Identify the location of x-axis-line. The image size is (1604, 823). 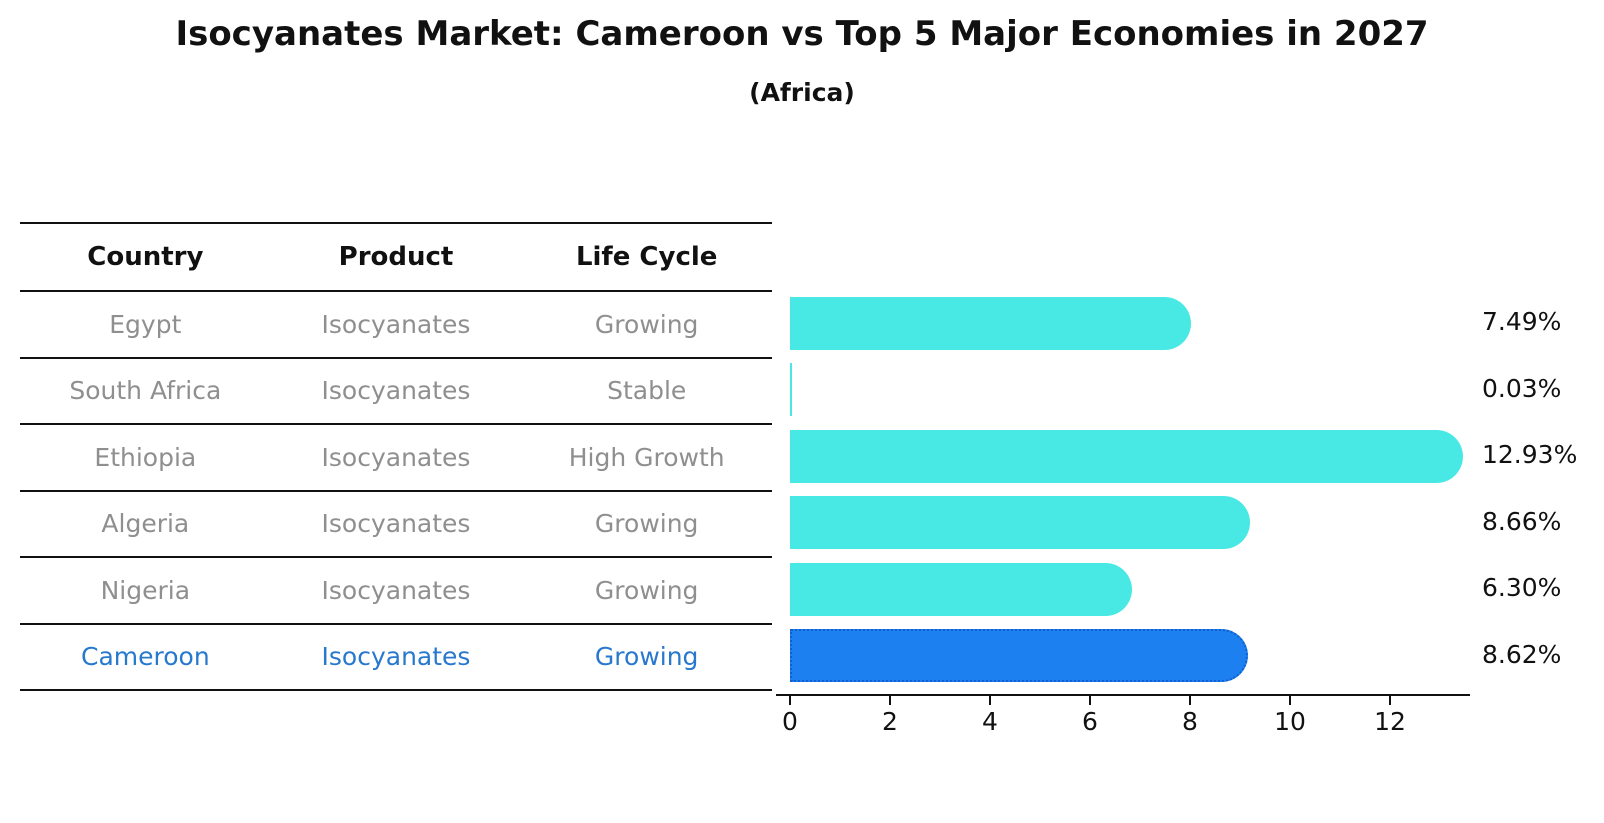
(1123, 695).